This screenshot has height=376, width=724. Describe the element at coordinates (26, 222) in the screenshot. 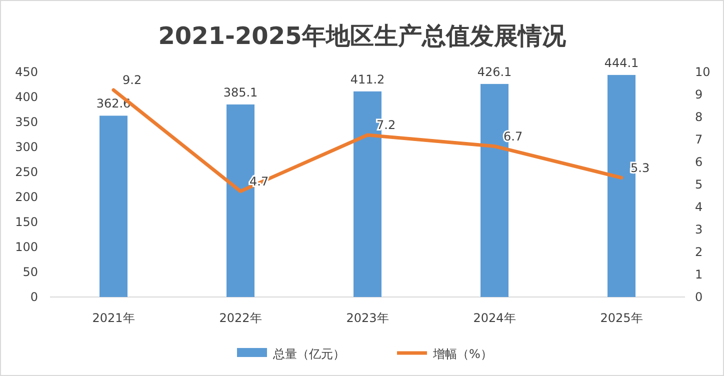

I see `y-tick-label: 150` at that location.